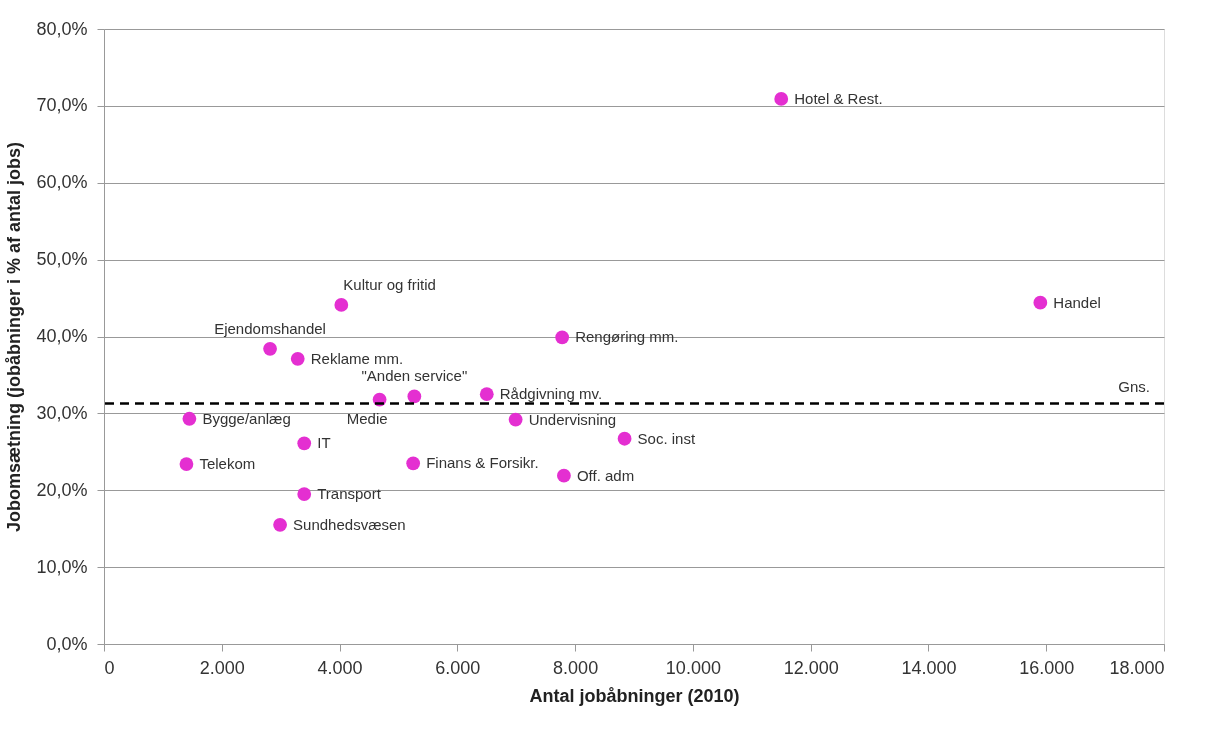 The height and width of the screenshot is (731, 1210). What do you see at coordinates (1137, 667) in the screenshot?
I see `x-tick-label: 18.000` at bounding box center [1137, 667].